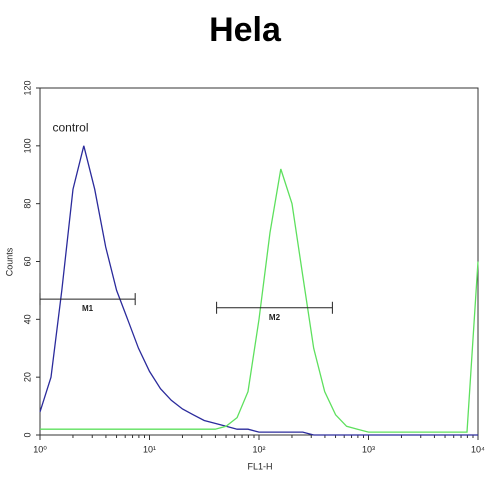  I want to click on y-tick-label: 40, so click(27, 319).